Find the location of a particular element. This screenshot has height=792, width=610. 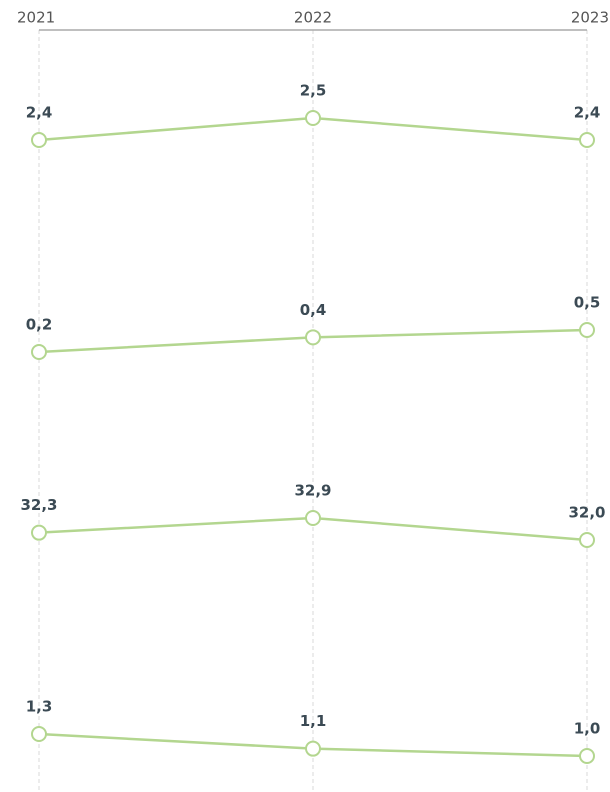

value-label: 1,3 is located at coordinates (39, 707).